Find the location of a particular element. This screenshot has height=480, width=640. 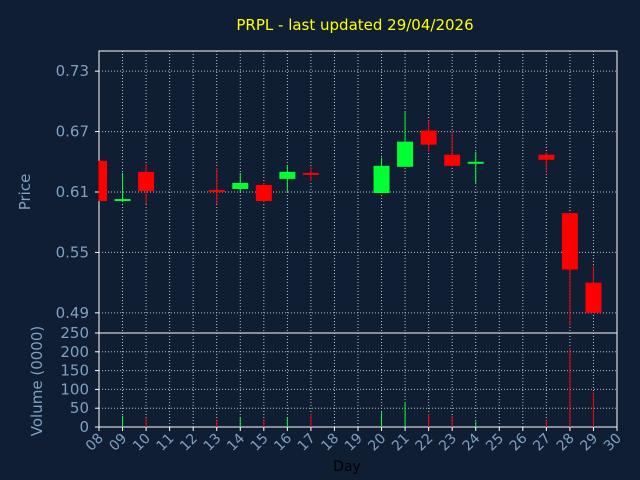

x-tick-label: 23 is located at coordinates (448, 443).